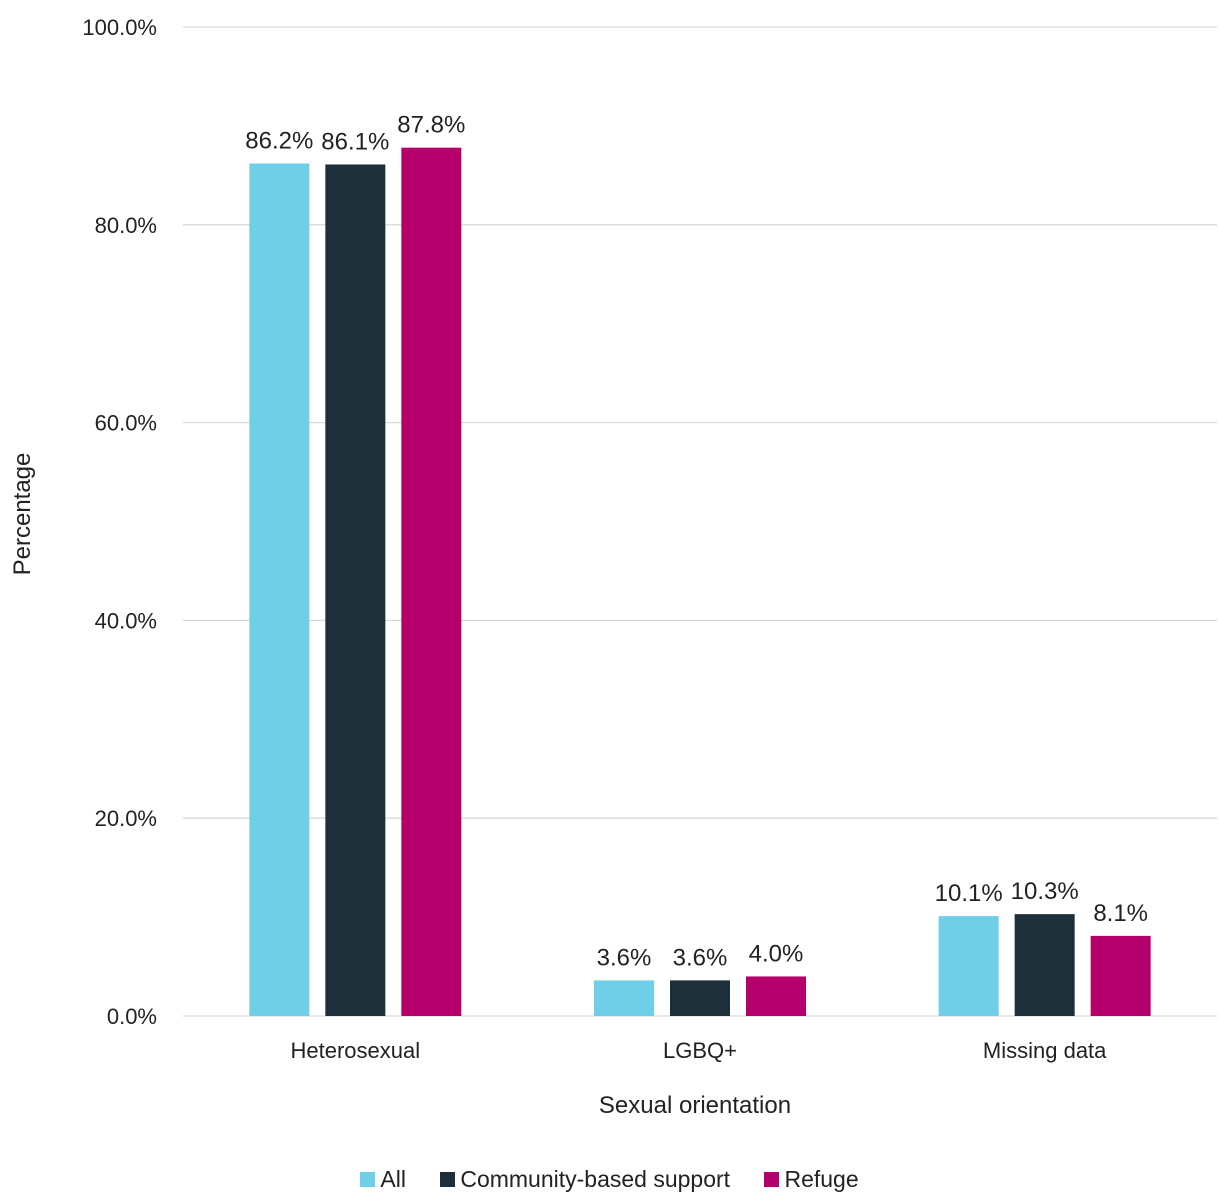  Describe the element at coordinates (431, 125) in the screenshot. I see `data-label-refuge: 87.8%` at that location.